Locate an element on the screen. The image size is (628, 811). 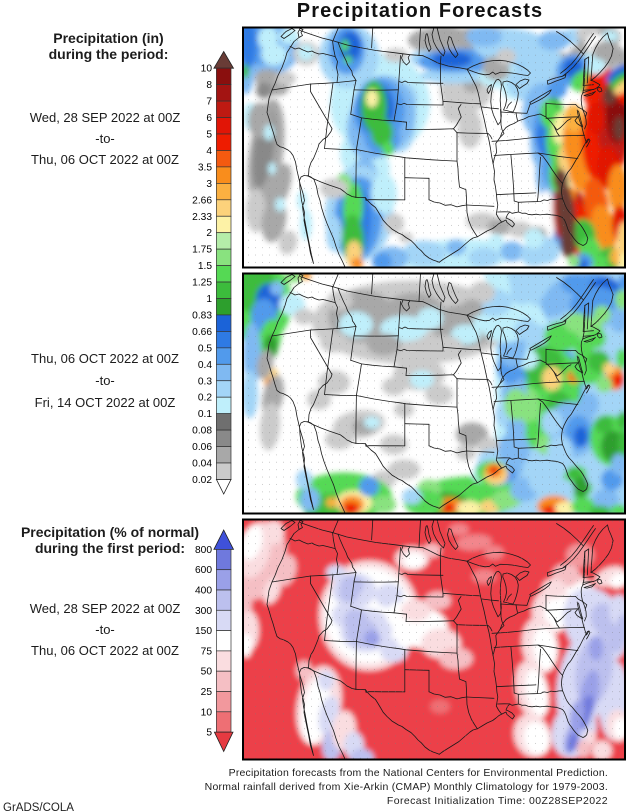
svg-text: 2 is located at coordinates (209, 233).